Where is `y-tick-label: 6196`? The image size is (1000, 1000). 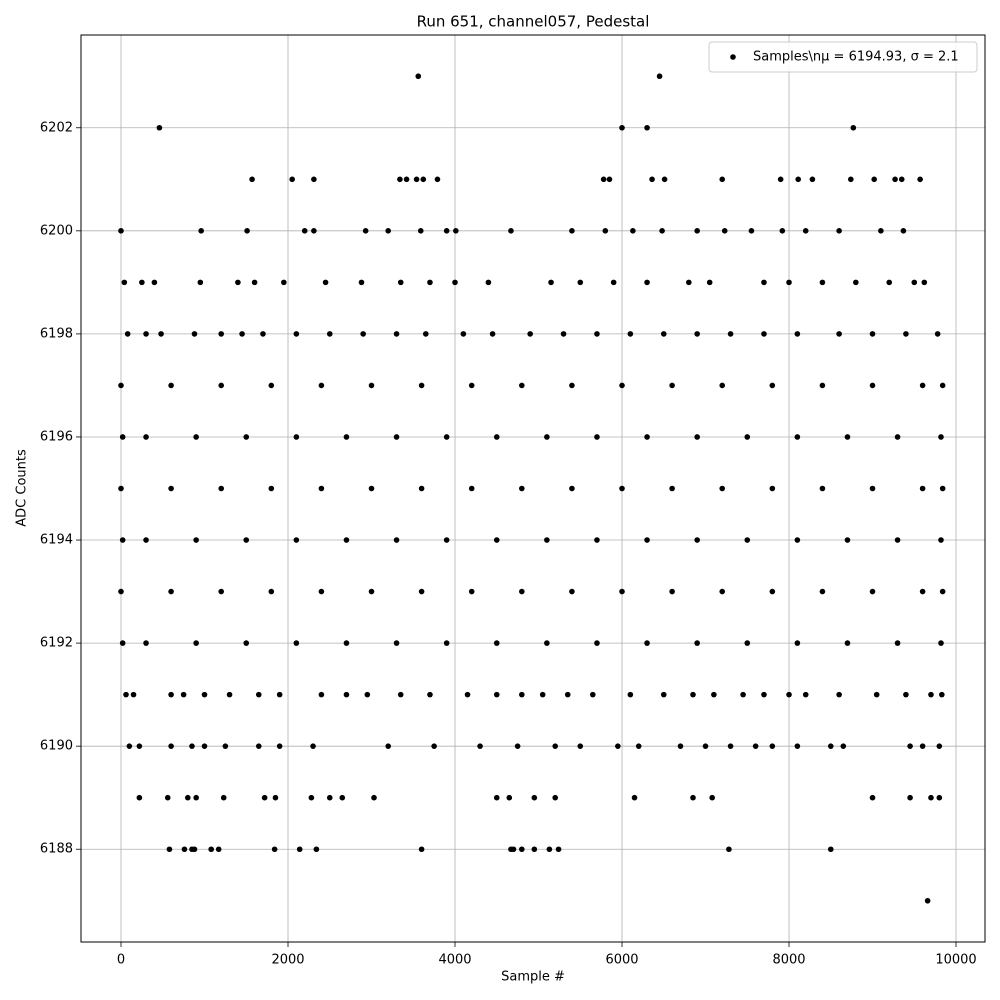 y-tick-label: 6196 is located at coordinates (56, 436).